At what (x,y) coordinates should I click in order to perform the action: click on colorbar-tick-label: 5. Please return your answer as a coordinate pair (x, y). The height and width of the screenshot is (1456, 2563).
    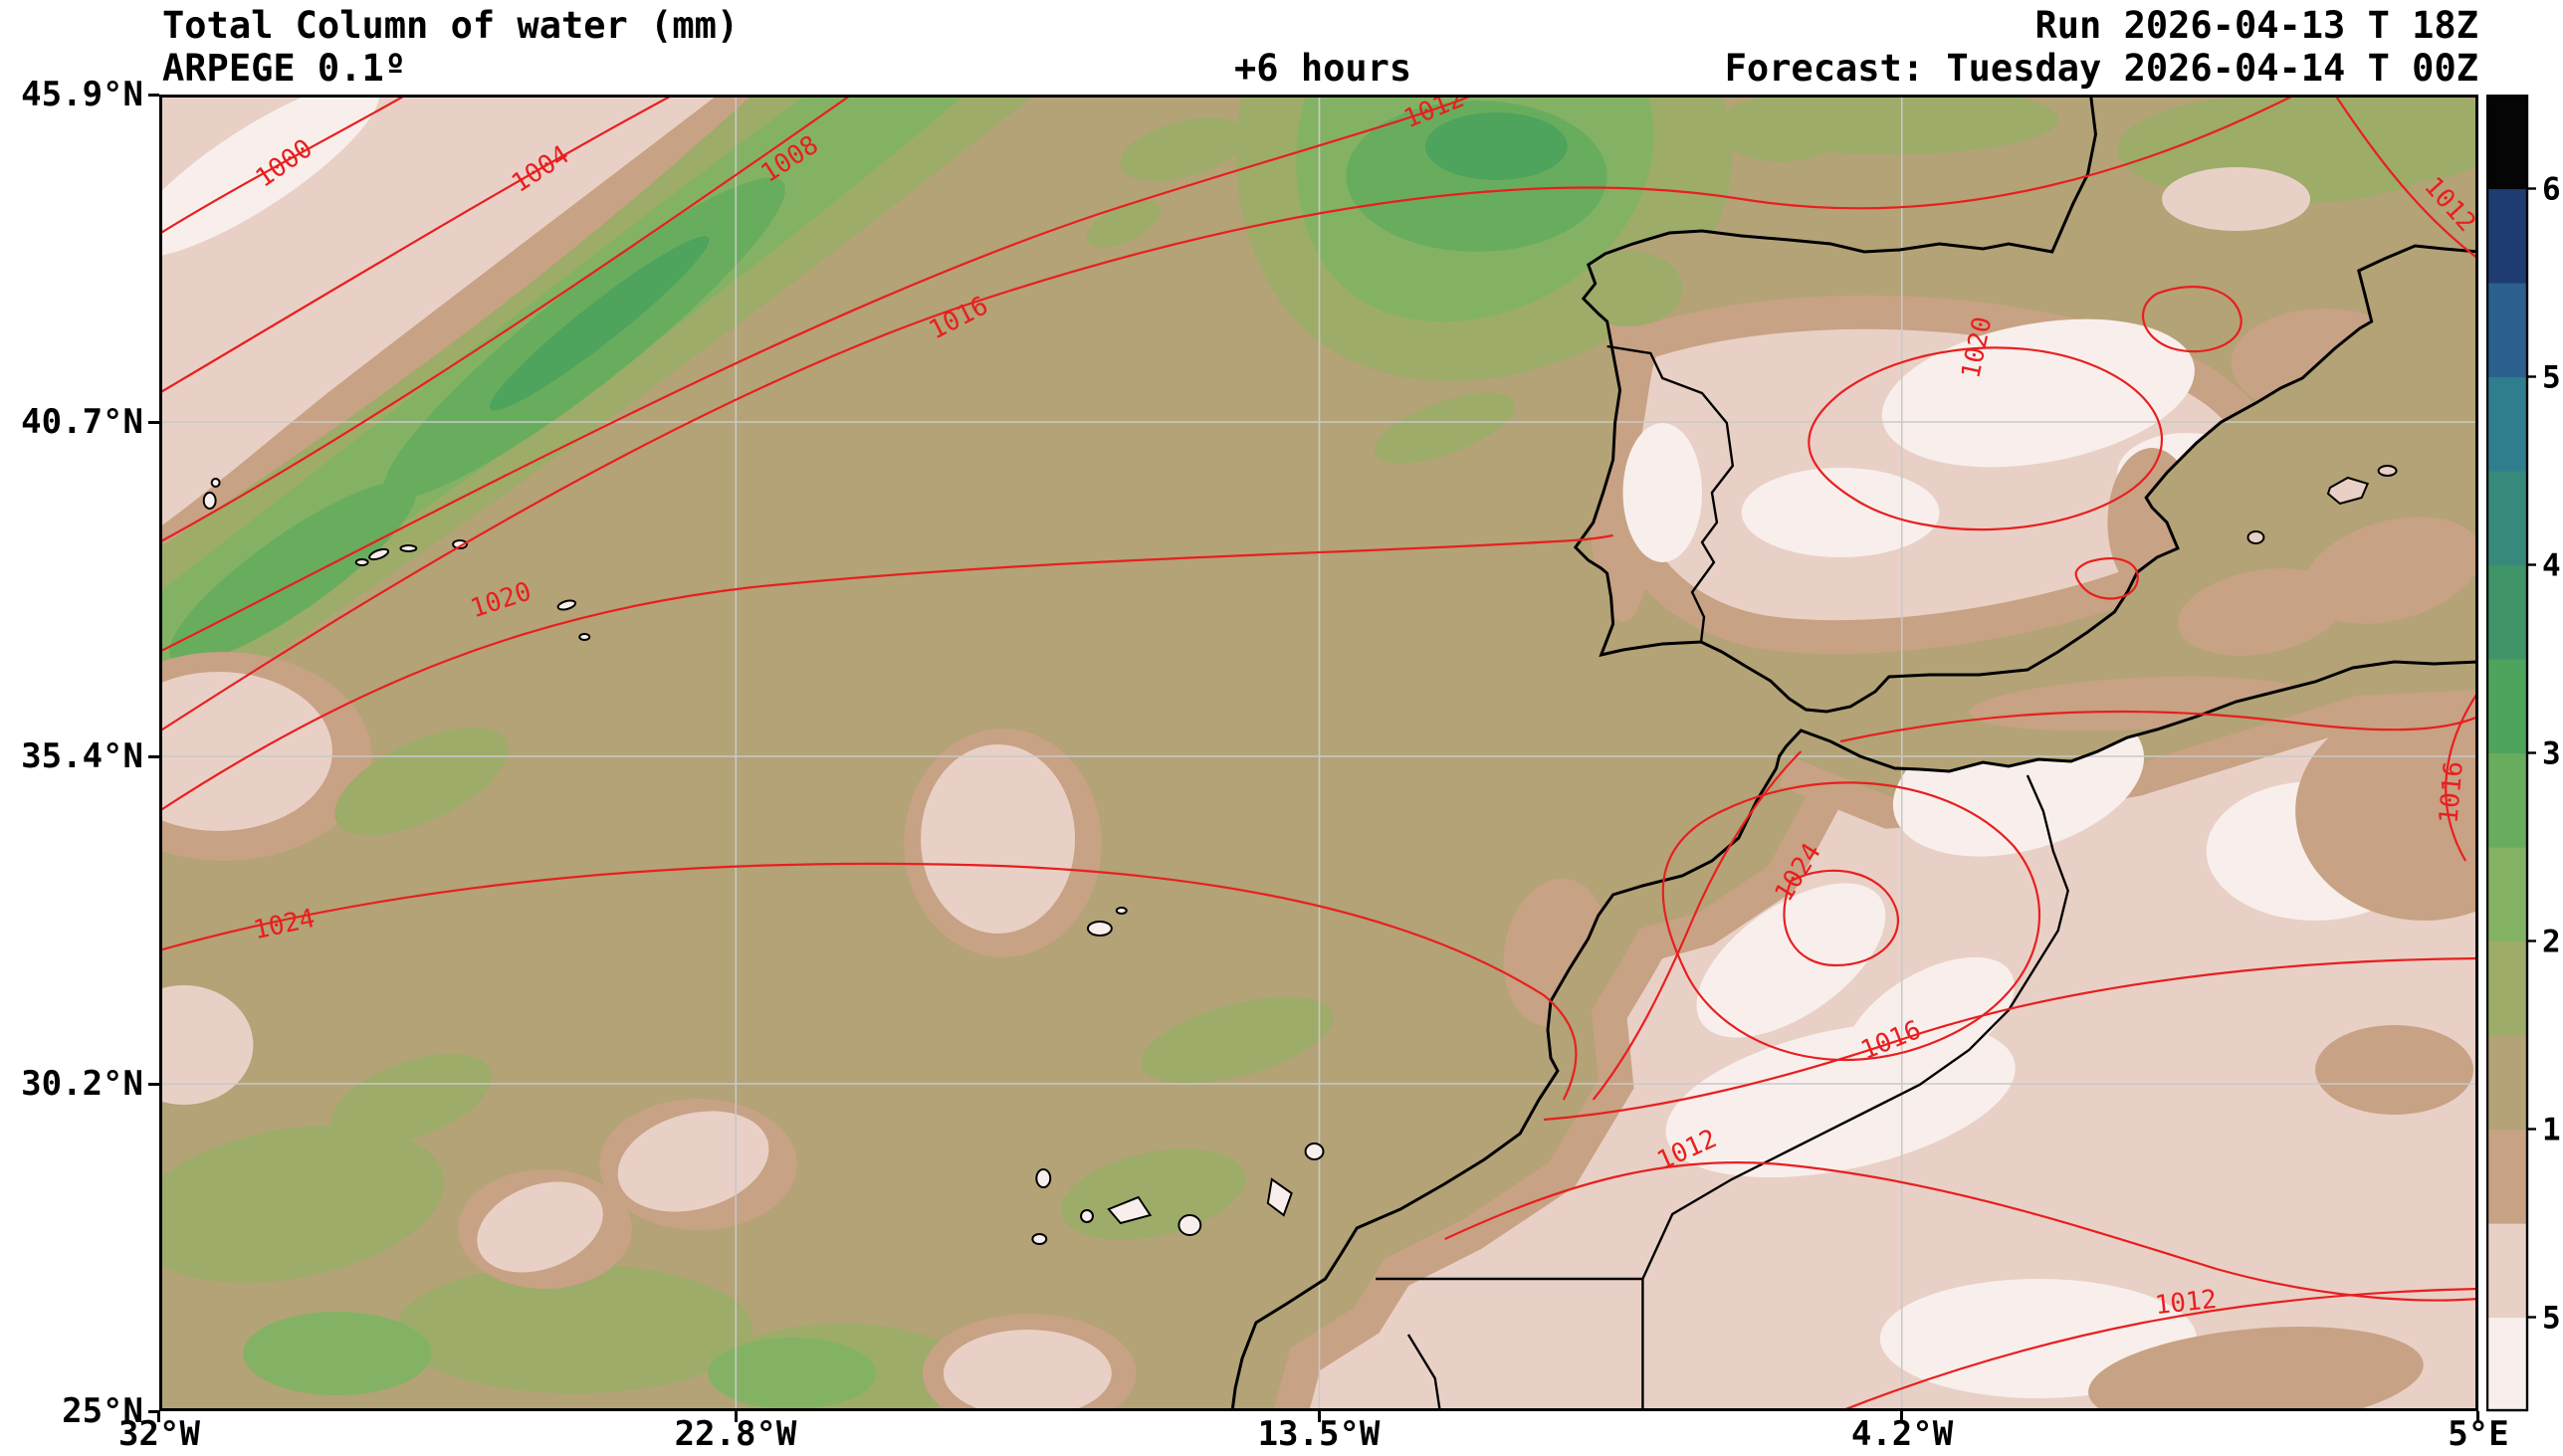
    Looking at the image, I should click on (2551, 1319).